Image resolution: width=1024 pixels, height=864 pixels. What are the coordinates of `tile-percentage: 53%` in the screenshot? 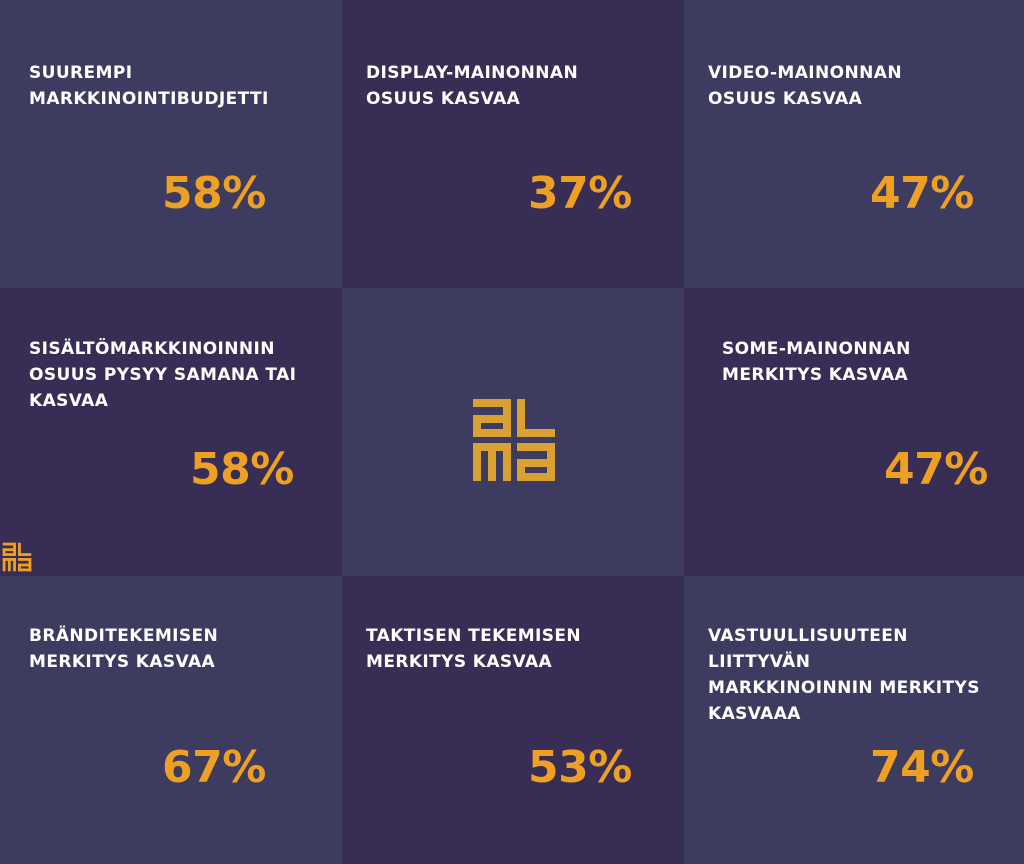 It's located at (580, 767).